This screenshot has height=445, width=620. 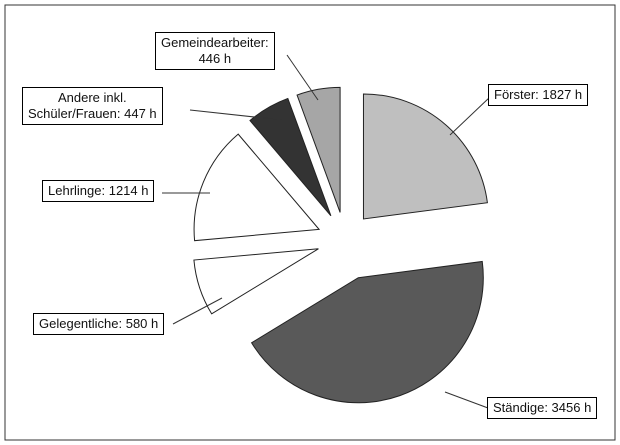 I want to click on data-label: Lehrlinge: 1214 h, so click(x=98, y=191).